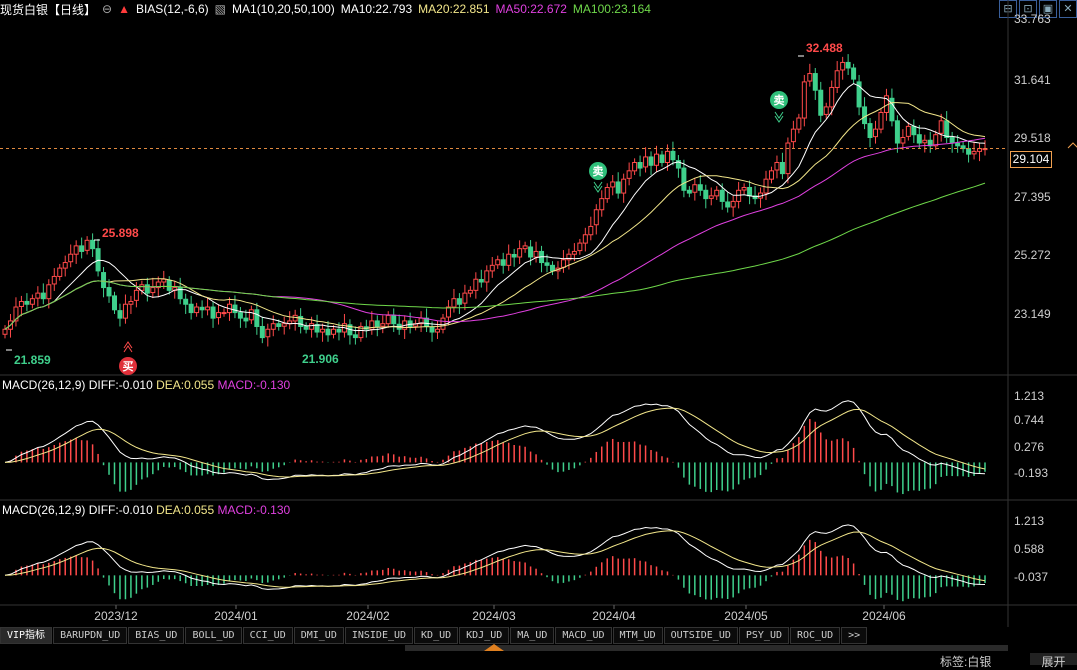 This screenshot has width=1077, height=670. Describe the element at coordinates (598, 187) in the screenshot. I see `sell-arrow-icon` at that location.